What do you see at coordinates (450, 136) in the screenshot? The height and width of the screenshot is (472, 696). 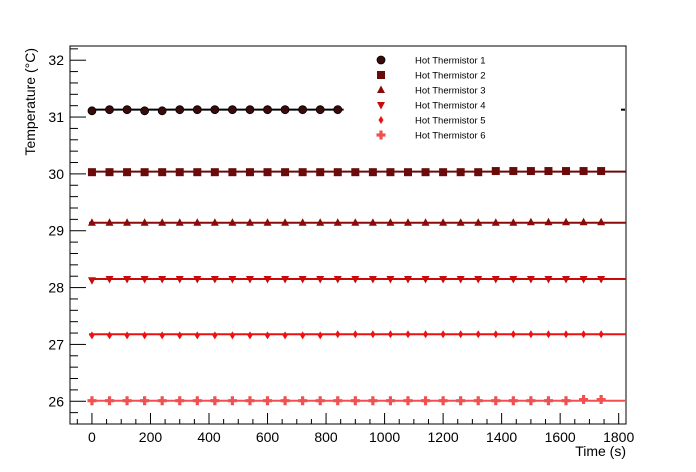 I see `legend-label: Hot Thermistor 6` at bounding box center [450, 136].